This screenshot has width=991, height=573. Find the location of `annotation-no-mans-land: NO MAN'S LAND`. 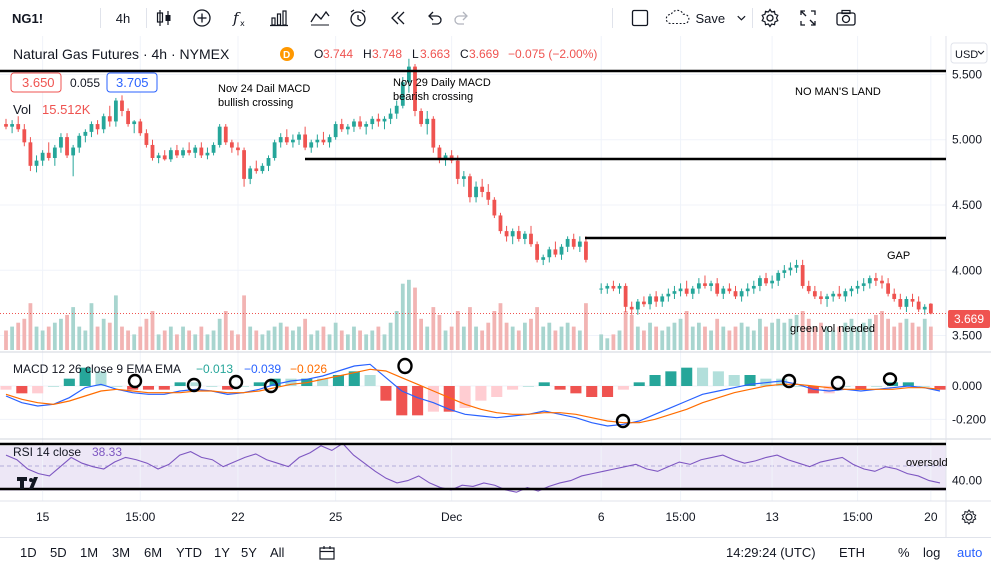

annotation-no-mans-land: NO MAN'S LAND is located at coordinates (838, 92).